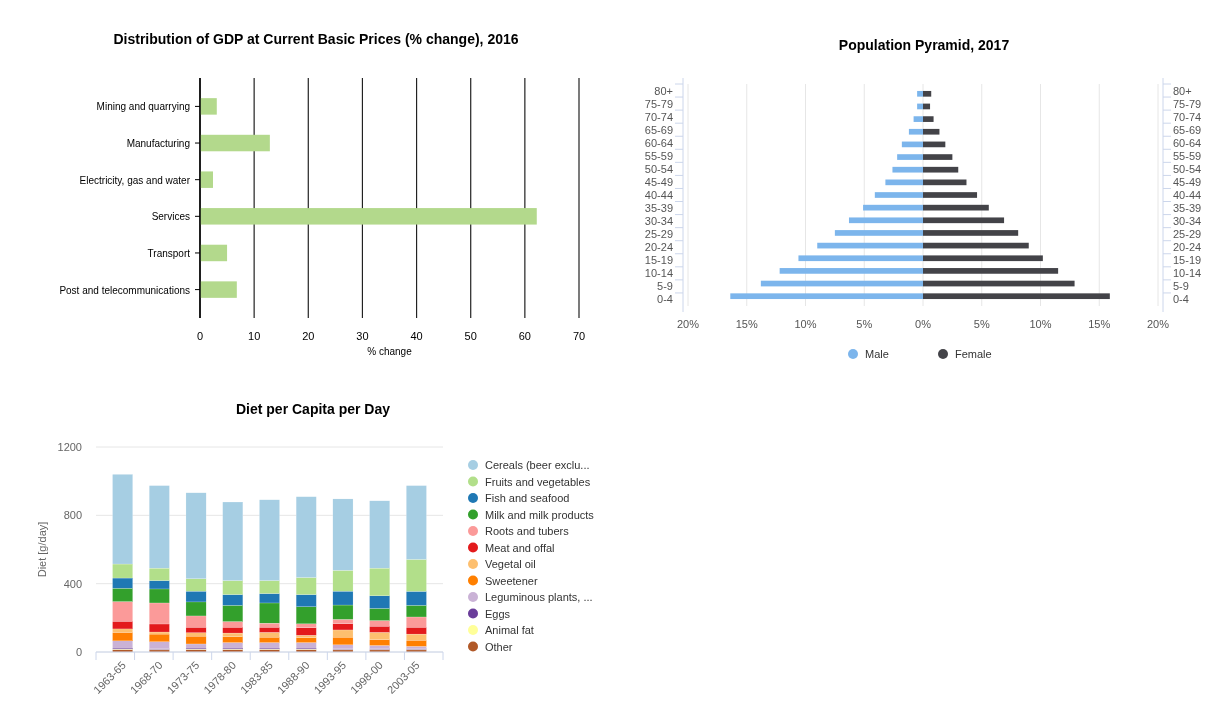 The image size is (1211, 719). Describe the element at coordinates (658, 103) in the screenshot. I see `y-tick-label: 75-79` at that location.